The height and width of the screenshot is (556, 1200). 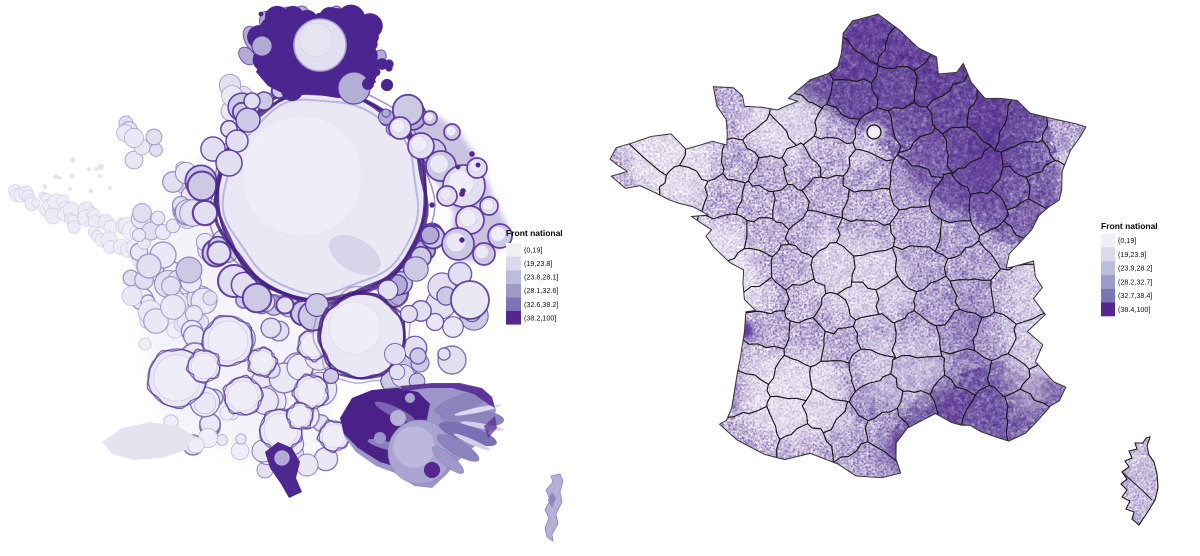 What do you see at coordinates (540, 317) in the screenshot?
I see `svg-text: (38.2,100]` at bounding box center [540, 317].